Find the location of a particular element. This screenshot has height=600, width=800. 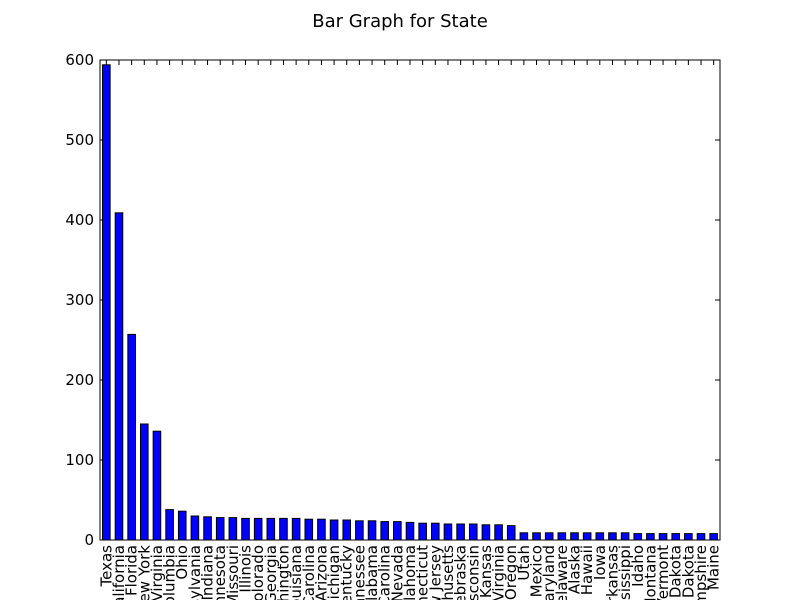

x-tick-label: West Virginia is located at coordinates (499, 572).